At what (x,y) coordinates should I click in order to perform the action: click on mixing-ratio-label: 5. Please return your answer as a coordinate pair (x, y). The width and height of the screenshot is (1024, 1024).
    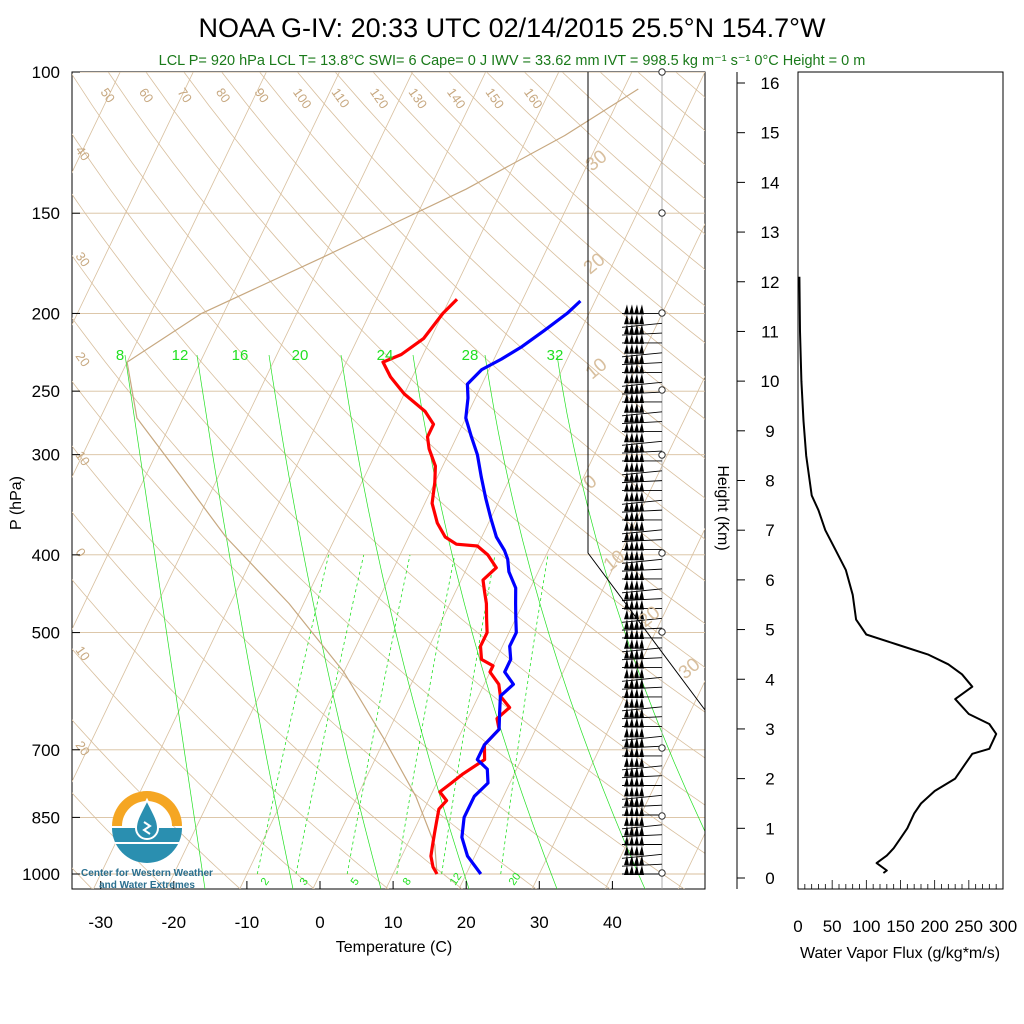
    Looking at the image, I should click on (355, 882).